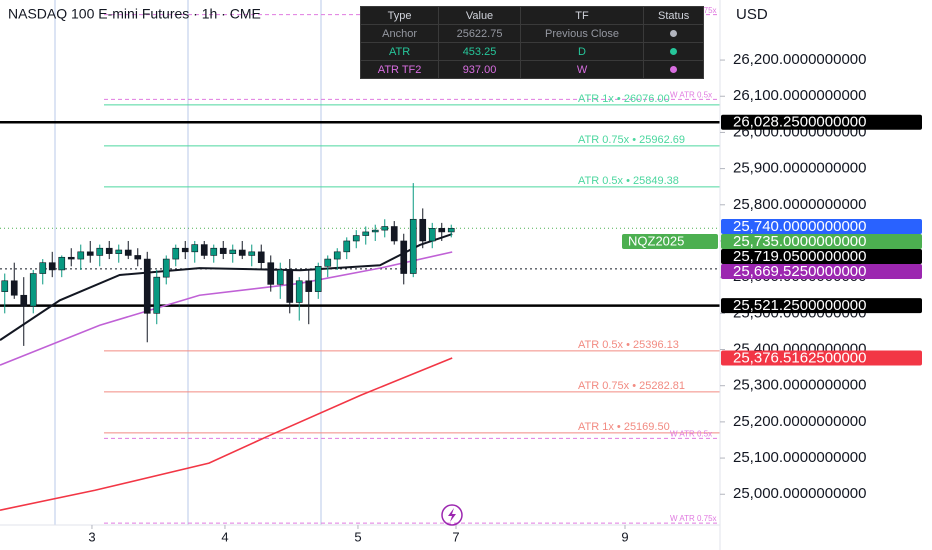 The image size is (932, 550). Describe the element at coordinates (479, 33) in the screenshot. I see `table-cell: 25622.75` at that location.